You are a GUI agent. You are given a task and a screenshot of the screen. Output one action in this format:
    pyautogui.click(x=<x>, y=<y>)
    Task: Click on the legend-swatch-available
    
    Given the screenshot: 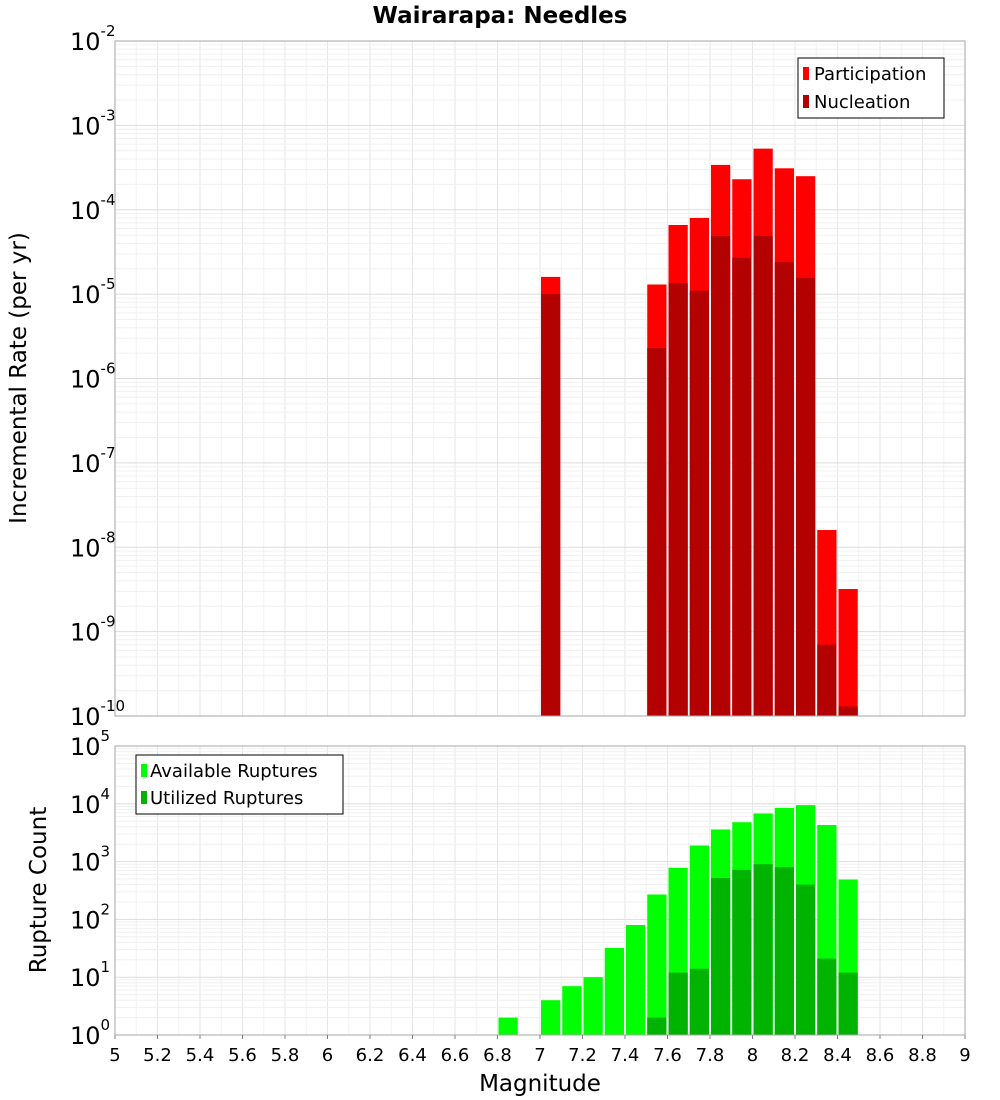 What is the action you would take?
    pyautogui.click(x=144, y=770)
    